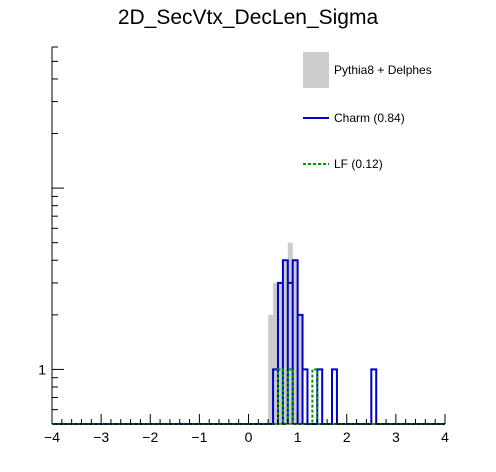 Image resolution: width=496 pixels, height=472 pixels. What do you see at coordinates (358, 164) in the screenshot?
I see `legend-label-2: LF (0.12)` at bounding box center [358, 164].